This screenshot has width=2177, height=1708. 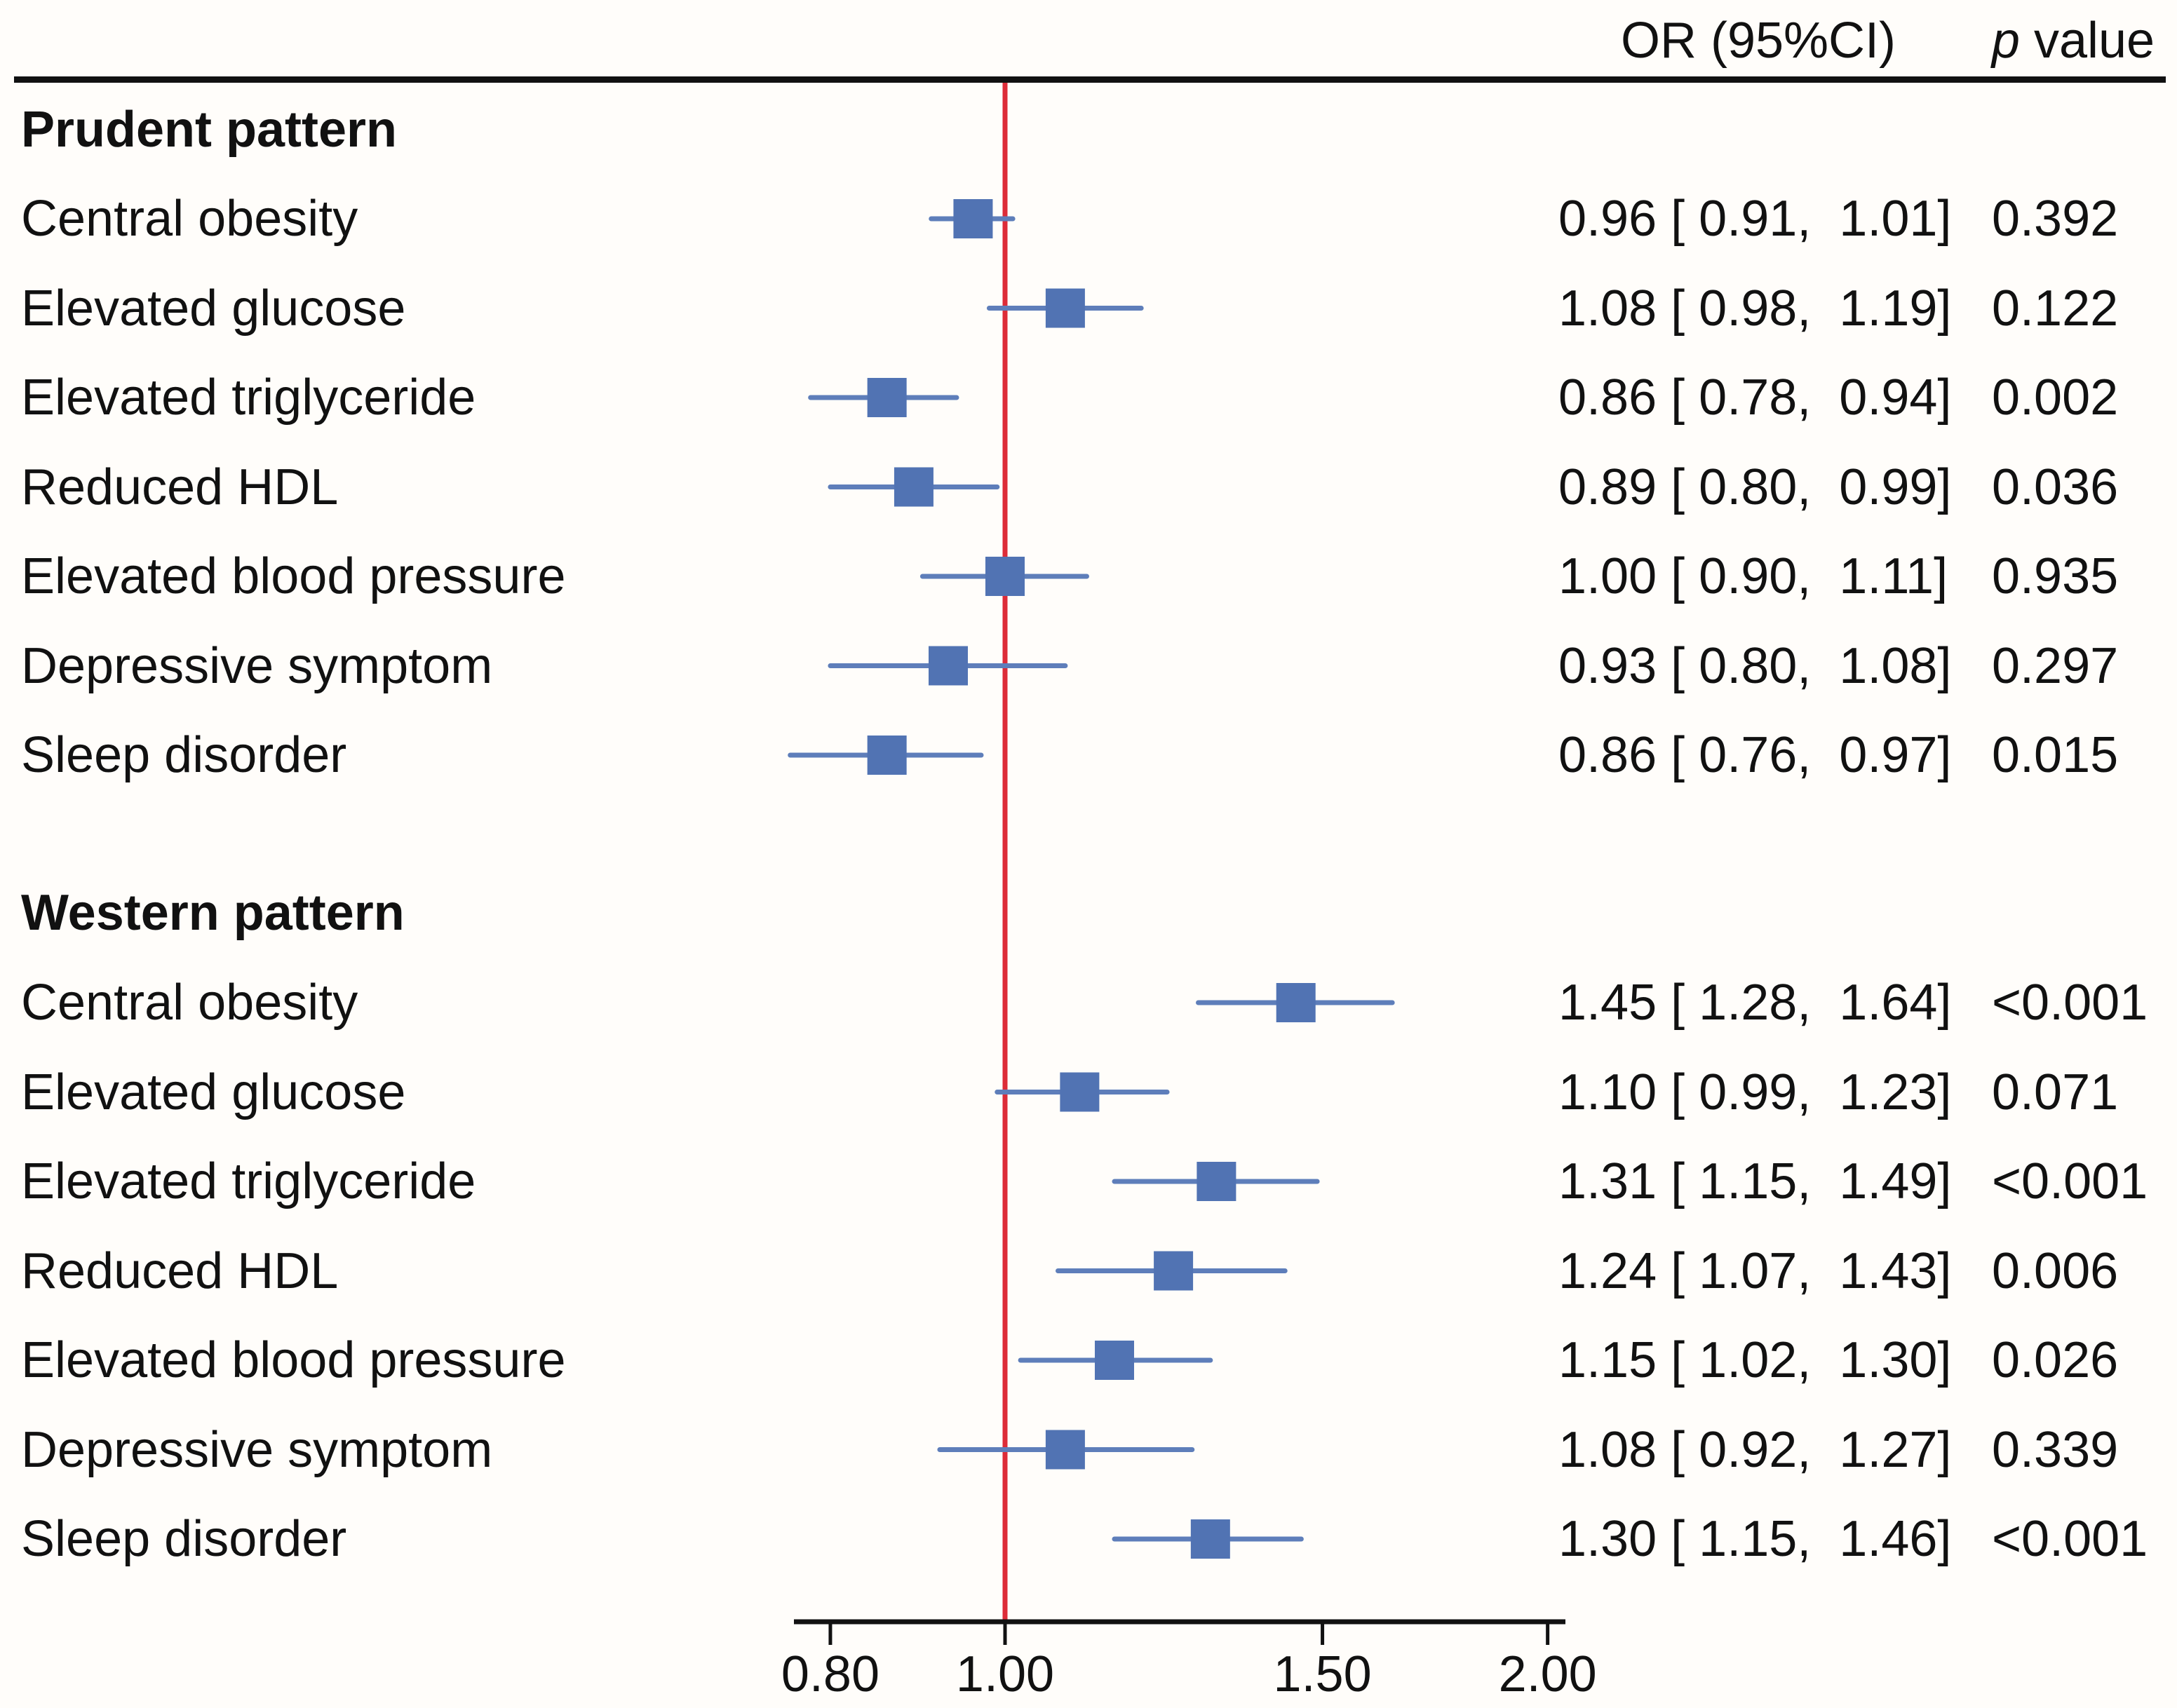 I want to click on group-heading: Western pattern, so click(x=213, y=913).